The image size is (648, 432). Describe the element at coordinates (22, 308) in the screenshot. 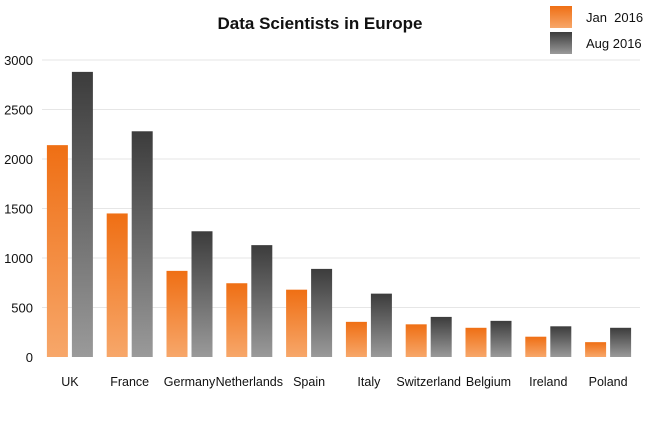

I see `y-tick-label: 500` at that location.